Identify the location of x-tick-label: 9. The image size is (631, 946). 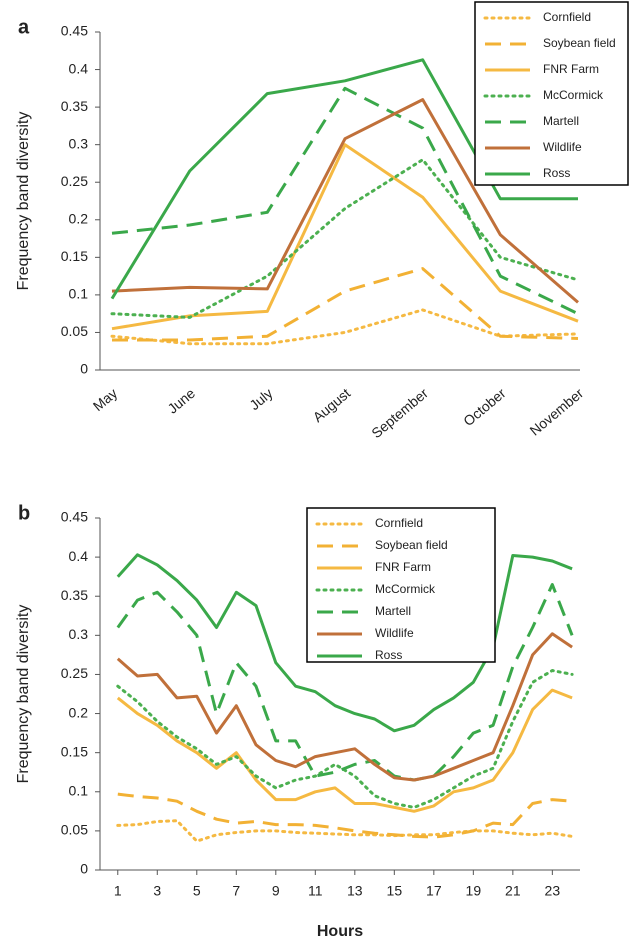
(276, 891).